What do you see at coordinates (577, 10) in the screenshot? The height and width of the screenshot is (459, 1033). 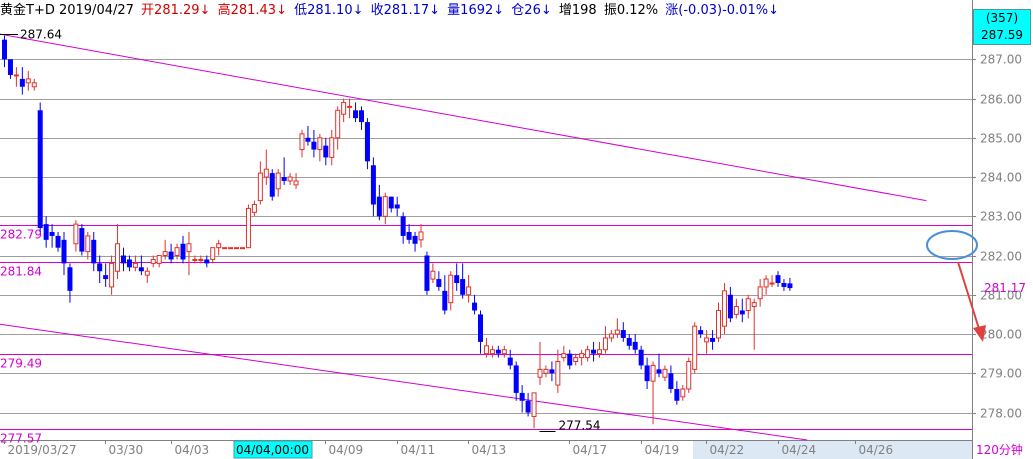 I see `increase-value: 增198` at bounding box center [577, 10].